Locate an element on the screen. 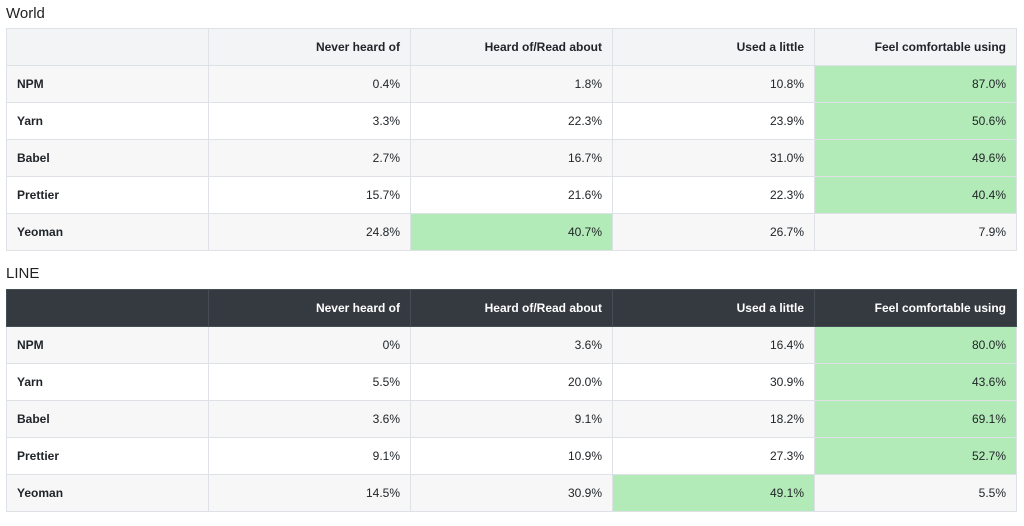  table-row: Yeoman 14.5% 30.9% 49.1% 5.5% is located at coordinates (511, 493).